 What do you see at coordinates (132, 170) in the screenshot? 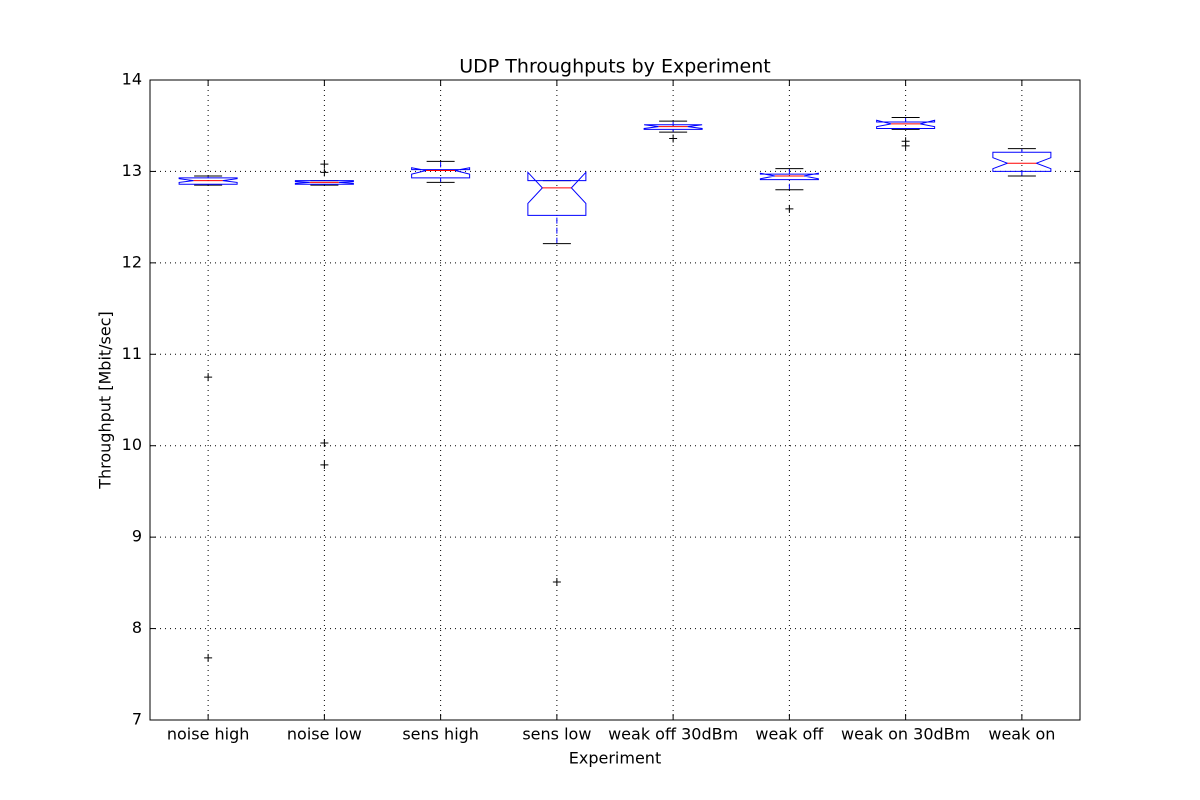
I see `y-tick-label: 13` at bounding box center [132, 170].